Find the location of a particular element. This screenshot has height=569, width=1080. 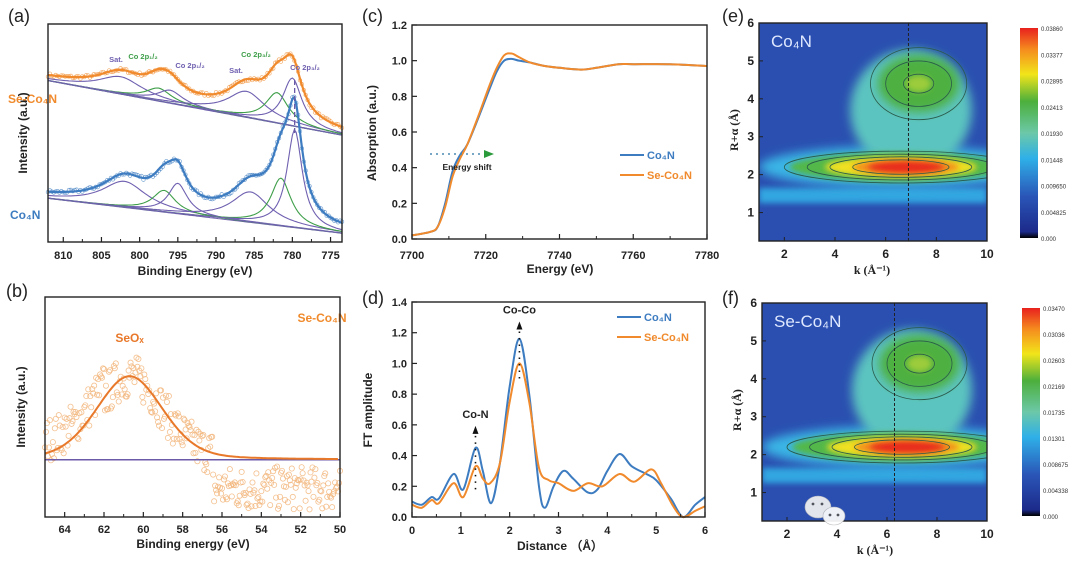

x-tick-label: 10 is located at coordinates (987, 534).